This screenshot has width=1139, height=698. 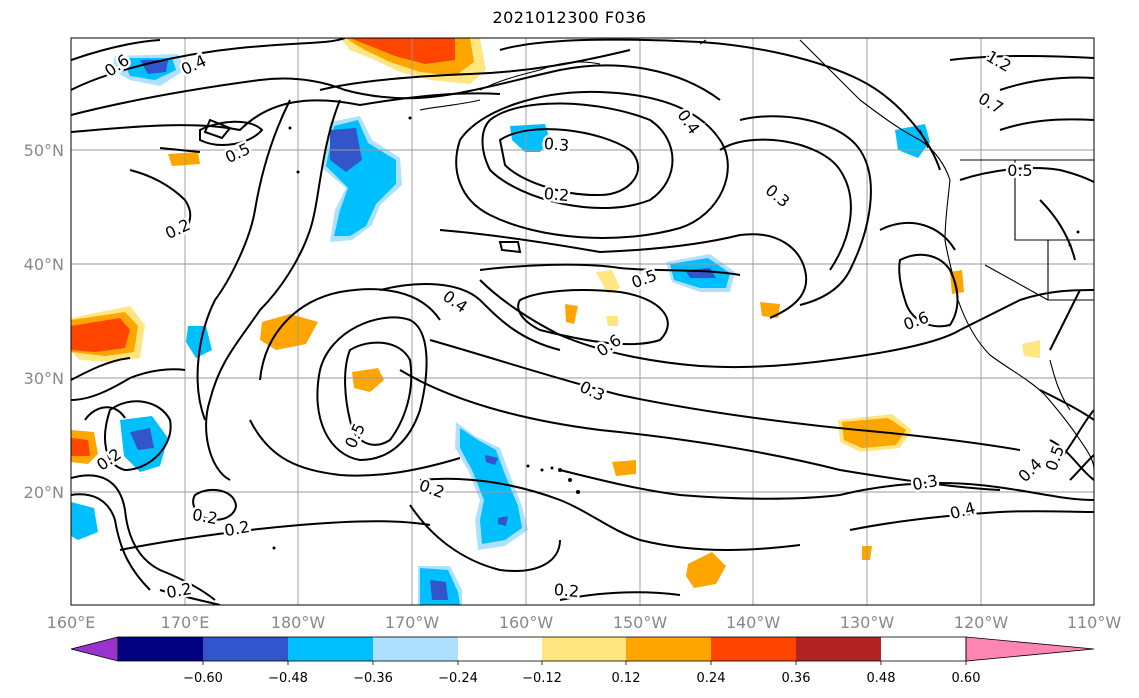 I want to click on lon-label: 180°W, so click(x=298, y=622).